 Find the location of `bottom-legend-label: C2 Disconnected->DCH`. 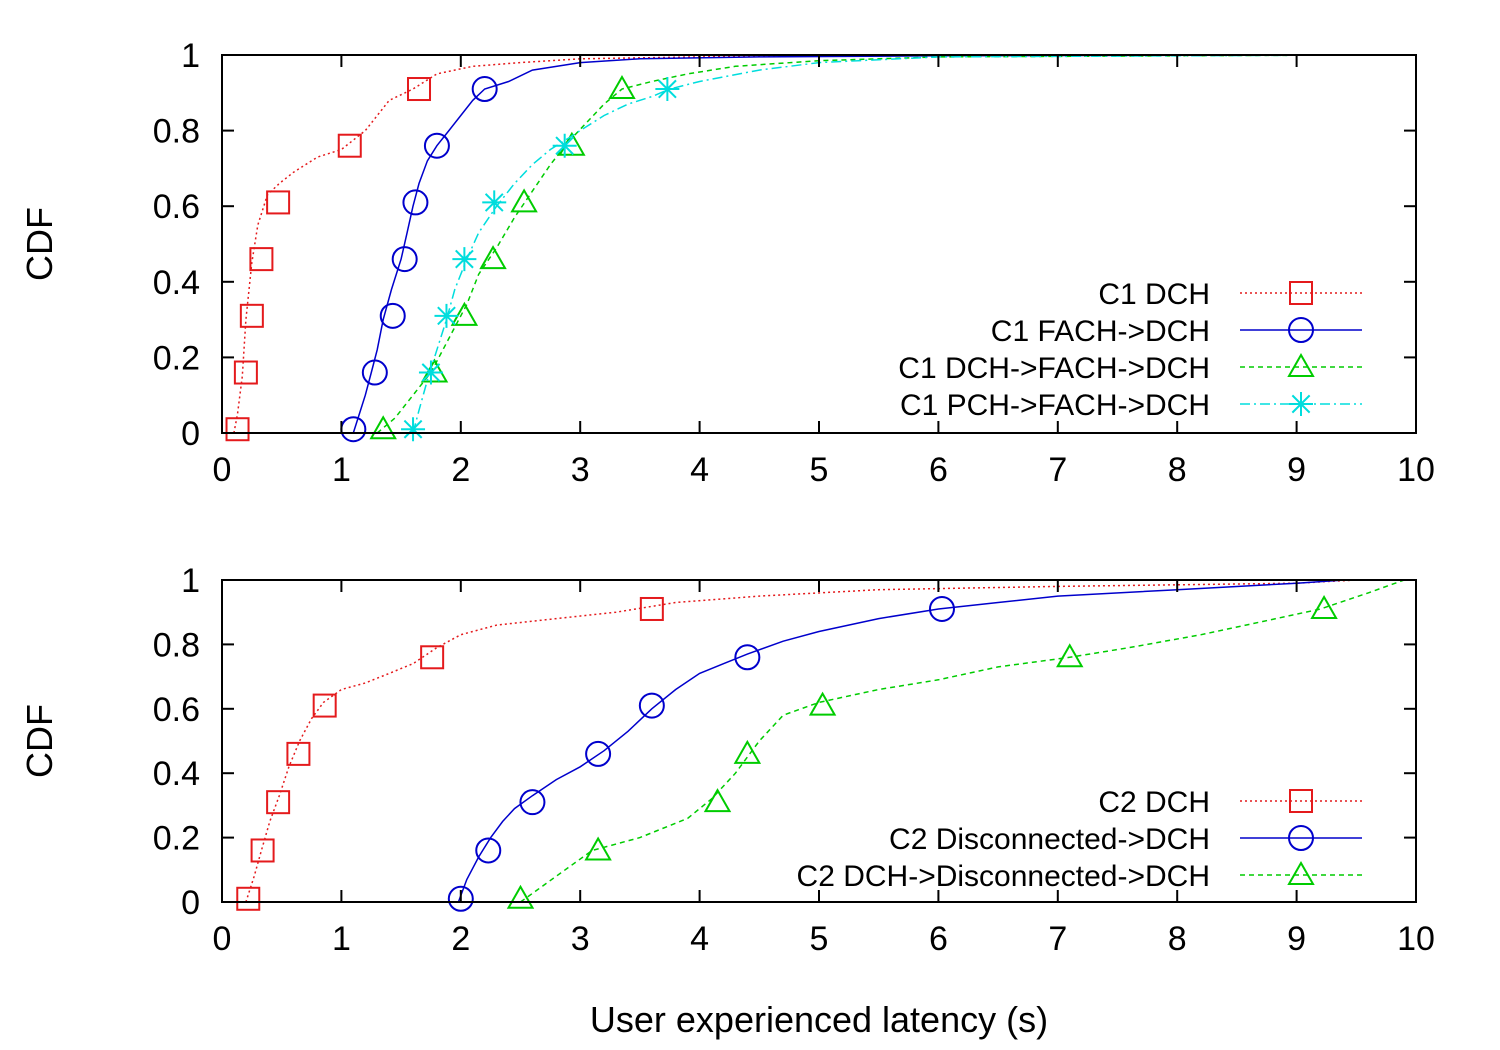

bottom-legend-label: C2 Disconnected->DCH is located at coordinates (1049, 839).